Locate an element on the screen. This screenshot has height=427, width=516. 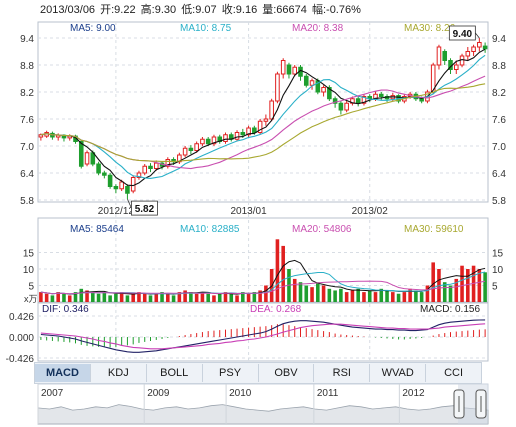
timeline-year-label: 2012 is located at coordinates (413, 393).